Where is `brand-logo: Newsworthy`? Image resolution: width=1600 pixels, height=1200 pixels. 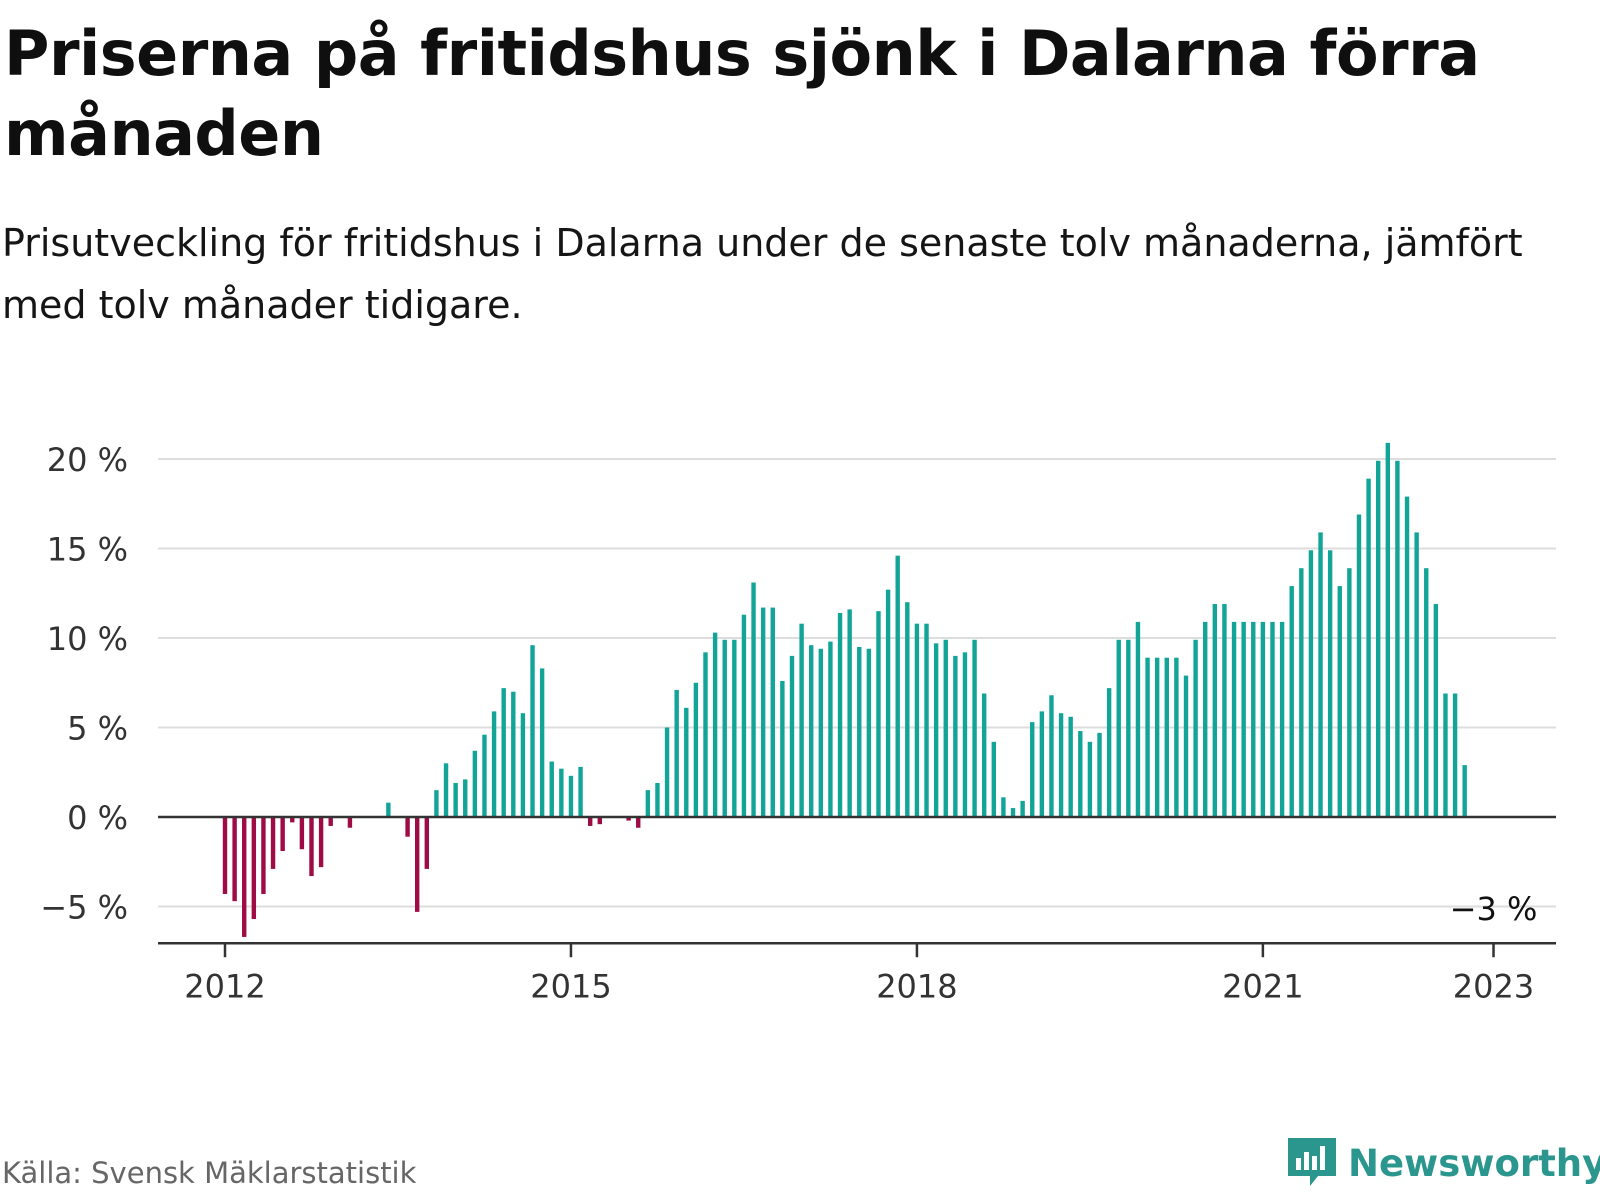
brand-logo: Newsworthy is located at coordinates (1444, 1163).